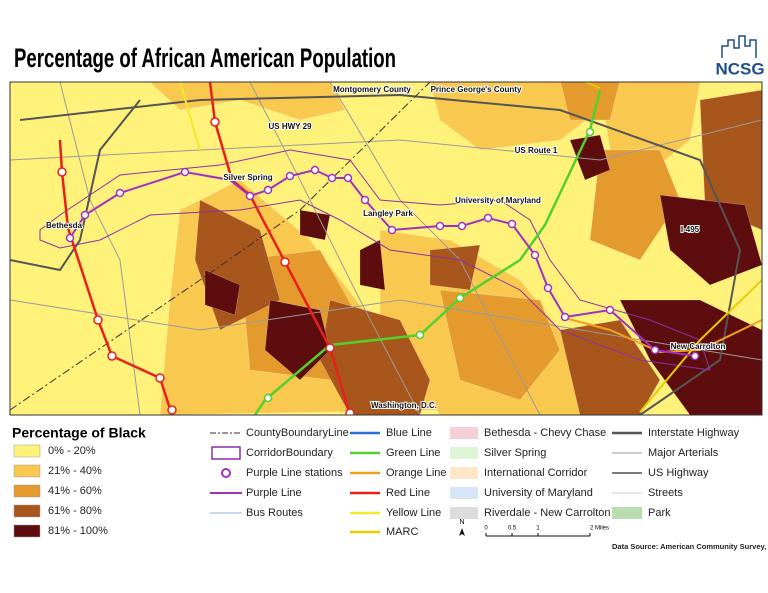 This screenshot has height=593, width=768. I want to click on place-label: Silver Spring, so click(247, 177).